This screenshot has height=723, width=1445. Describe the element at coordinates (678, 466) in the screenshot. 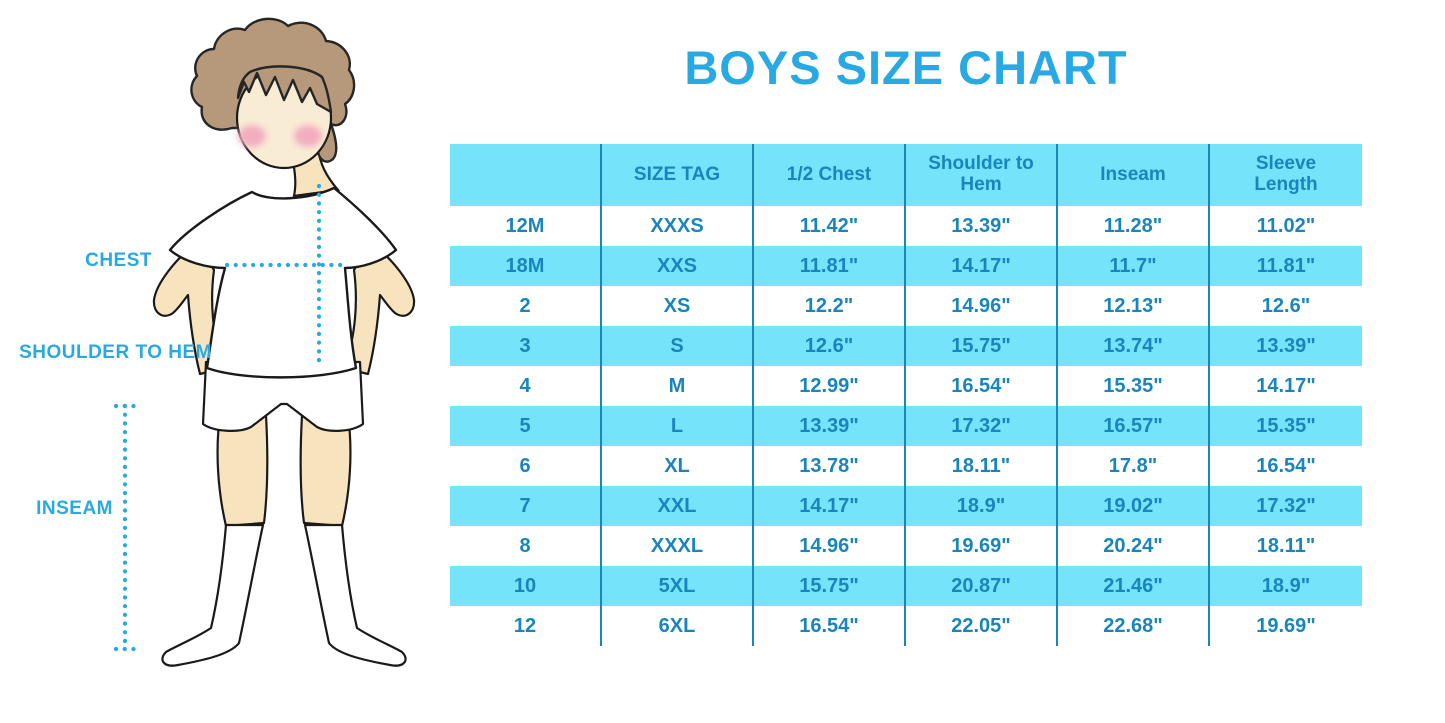

I see `table-cell: XL` at that location.